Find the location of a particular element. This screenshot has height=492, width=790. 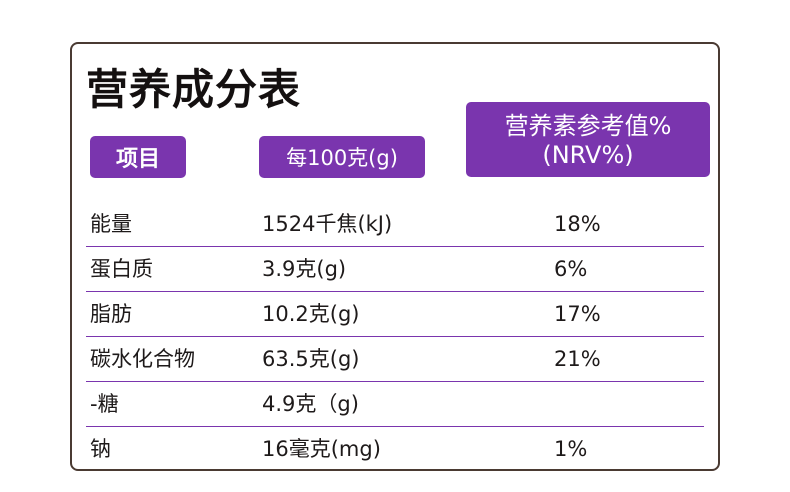

row-nrv: 1% is located at coordinates (571, 449).